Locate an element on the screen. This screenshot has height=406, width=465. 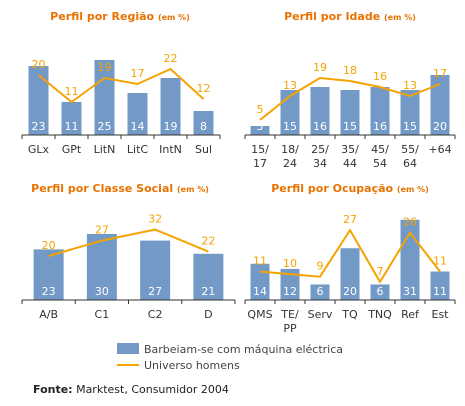
category-label: 15/17 is located at coordinates (260, 156).